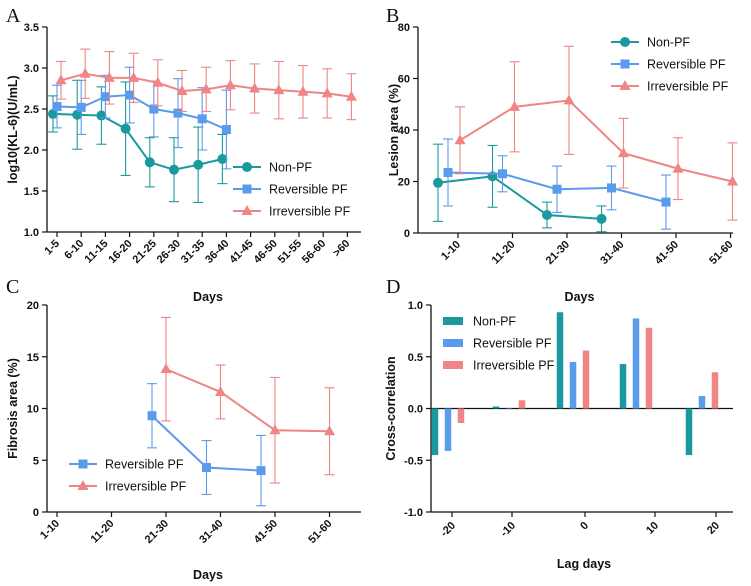  I want to click on y-tick-label: 0.0, so click(415, 410).